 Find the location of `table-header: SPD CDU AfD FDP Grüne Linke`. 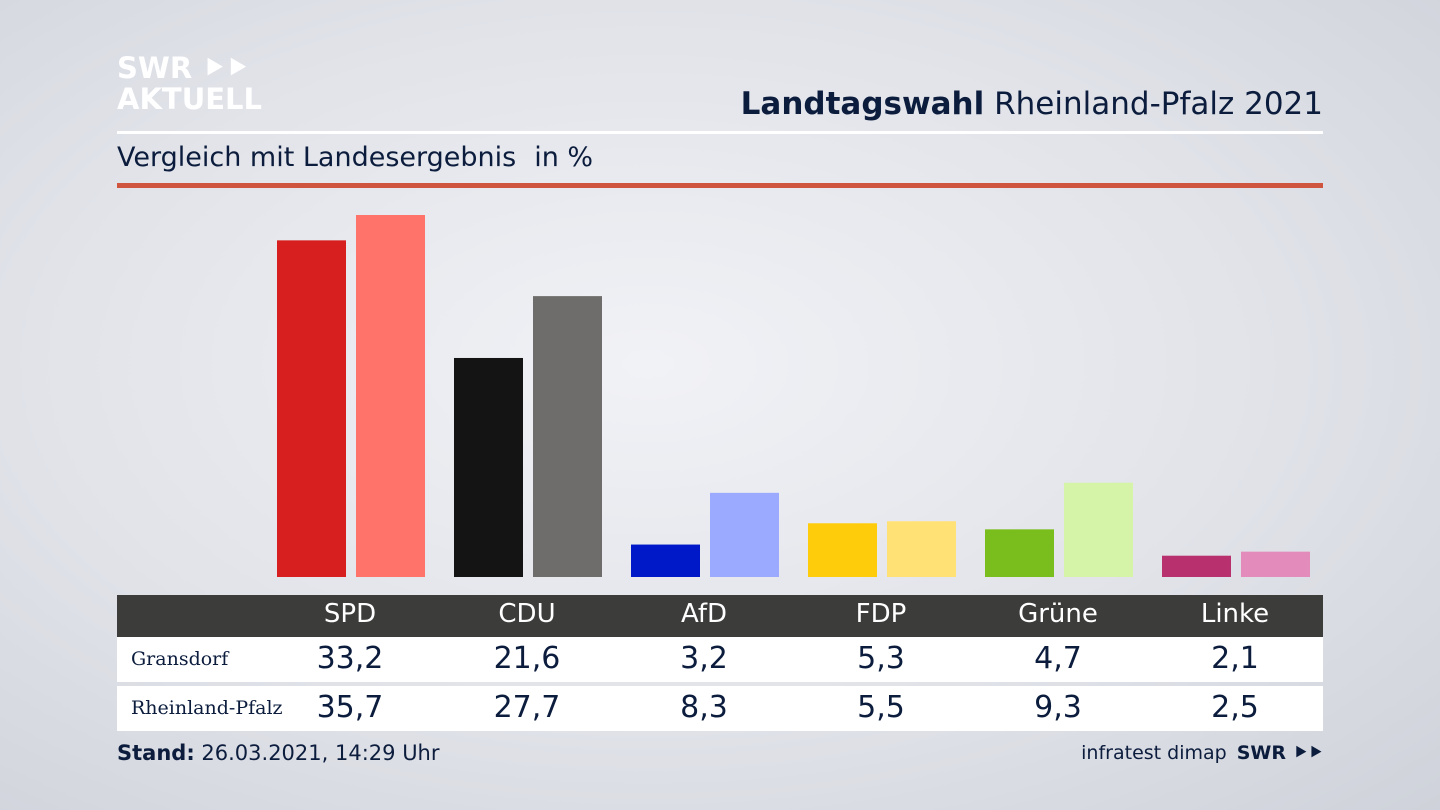

table-header: SPD CDU AfD FDP Grüne Linke is located at coordinates (720, 616).